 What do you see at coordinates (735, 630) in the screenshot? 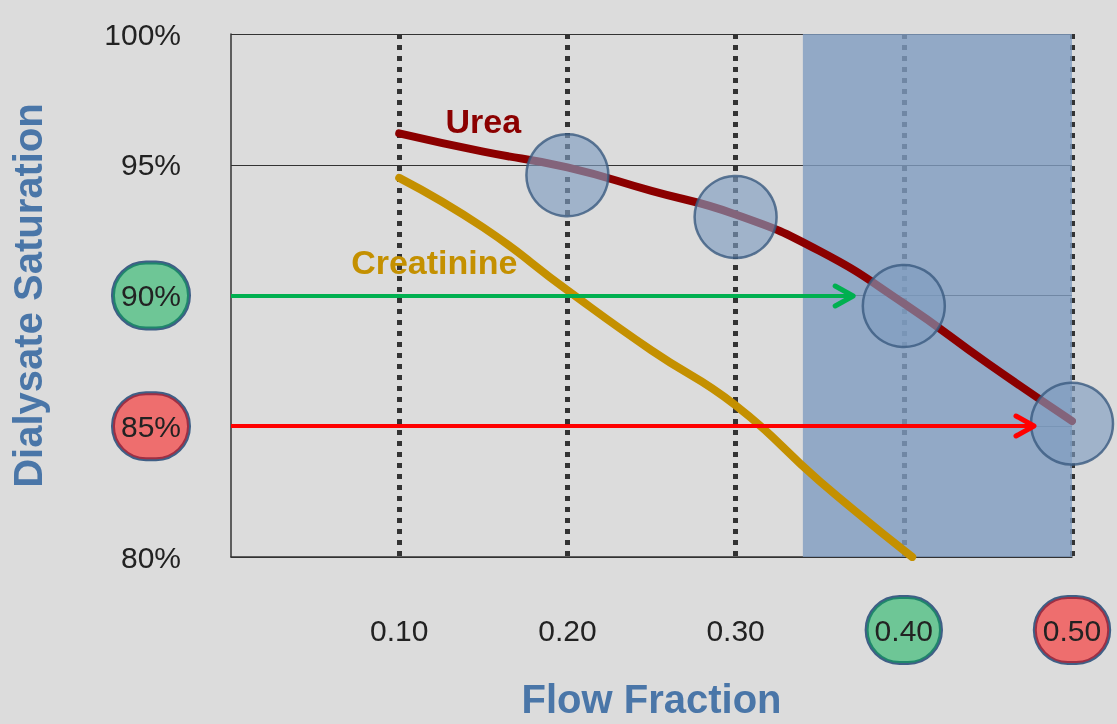
I see `x-tick-label: 0.30` at bounding box center [735, 630].